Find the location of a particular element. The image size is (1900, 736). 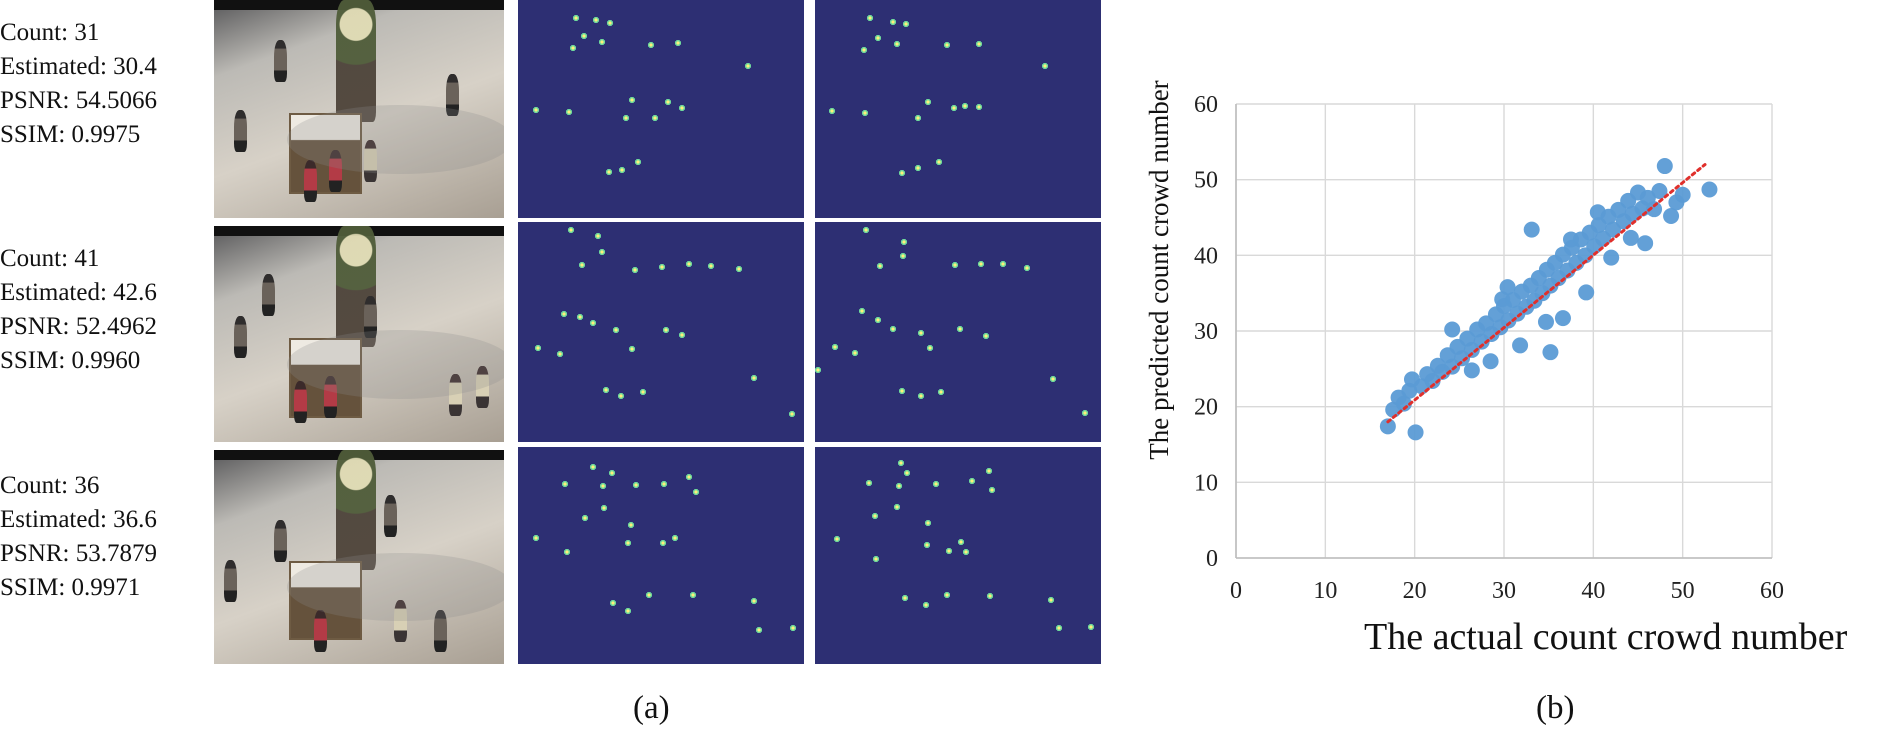

psnr-label: PSNR: 53.7879 is located at coordinates (78, 553).